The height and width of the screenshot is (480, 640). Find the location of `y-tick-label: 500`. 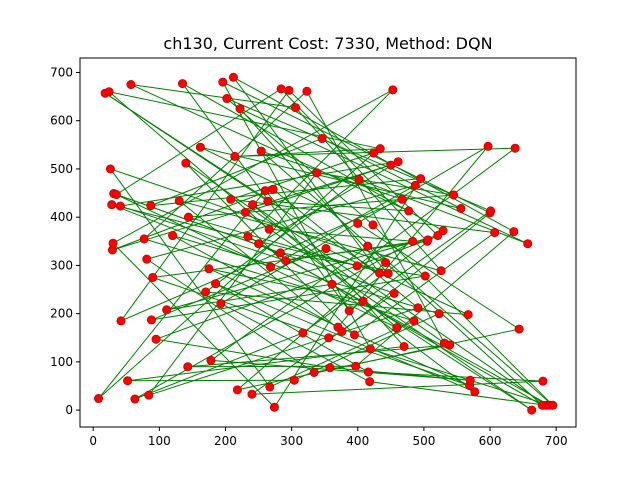

y-tick-label: 500 is located at coordinates (61, 169).